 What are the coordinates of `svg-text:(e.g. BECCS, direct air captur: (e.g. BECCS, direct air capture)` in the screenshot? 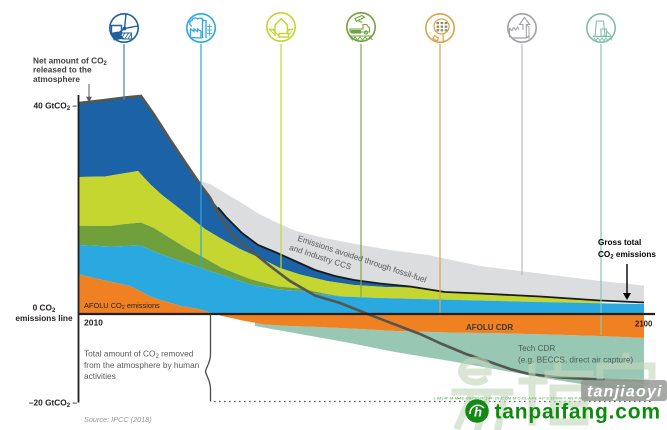 It's located at (575, 360).